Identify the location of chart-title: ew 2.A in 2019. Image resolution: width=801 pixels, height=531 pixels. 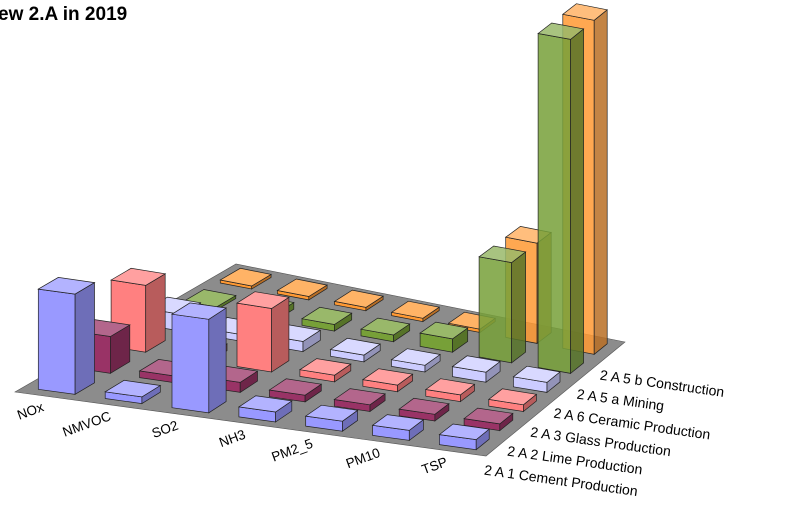
(64, 14).